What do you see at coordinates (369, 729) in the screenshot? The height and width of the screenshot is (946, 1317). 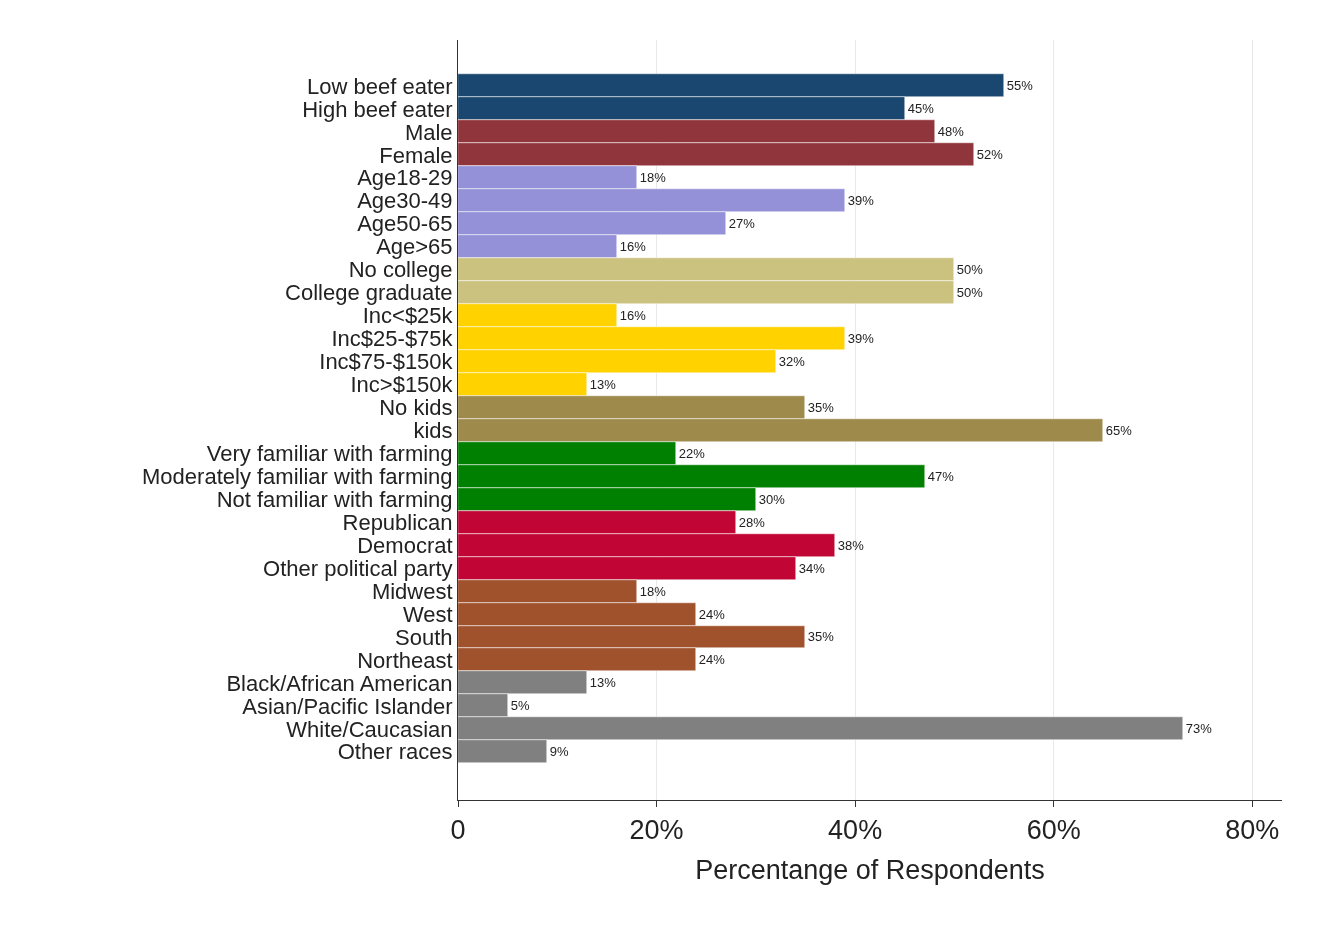 I see `y-tick-label: White/Caucasian` at bounding box center [369, 729].